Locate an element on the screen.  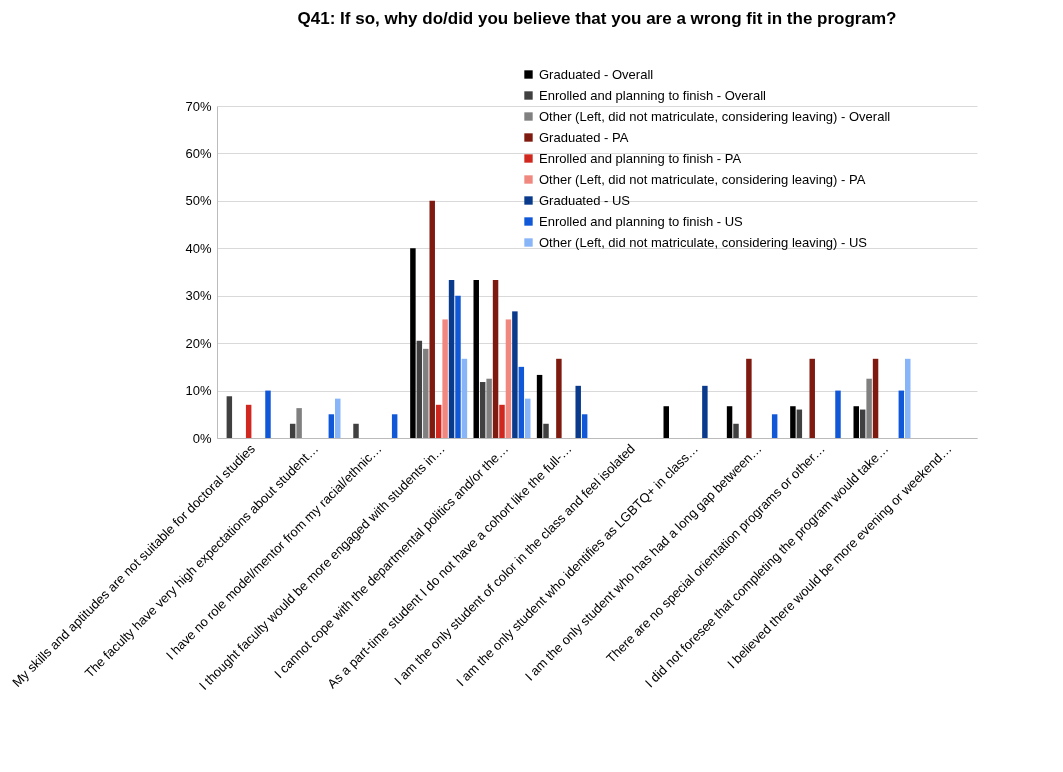
legend-label: Enrolled and planning to finish - Overall is located at coordinates (653, 95).